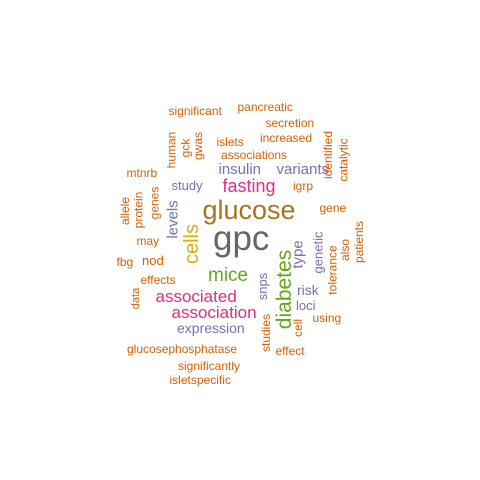 The width and height of the screenshot is (480, 480). Describe the element at coordinates (153, 203) in the screenshot. I see `word-genes: genes` at that location.